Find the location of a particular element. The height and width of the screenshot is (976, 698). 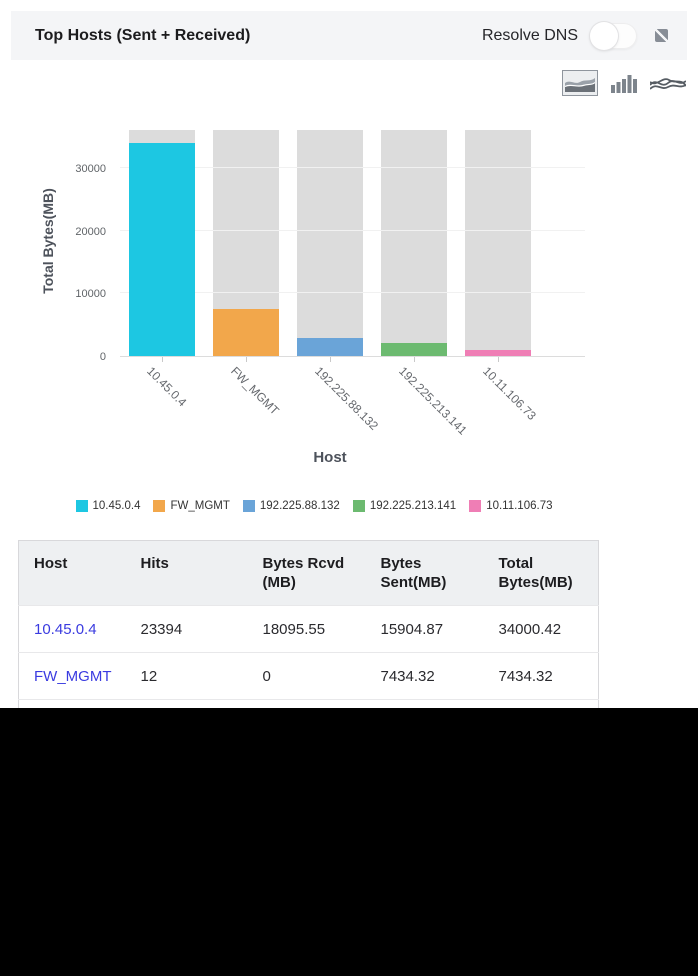

y-tick-label: 30000 is located at coordinates (90, 169).